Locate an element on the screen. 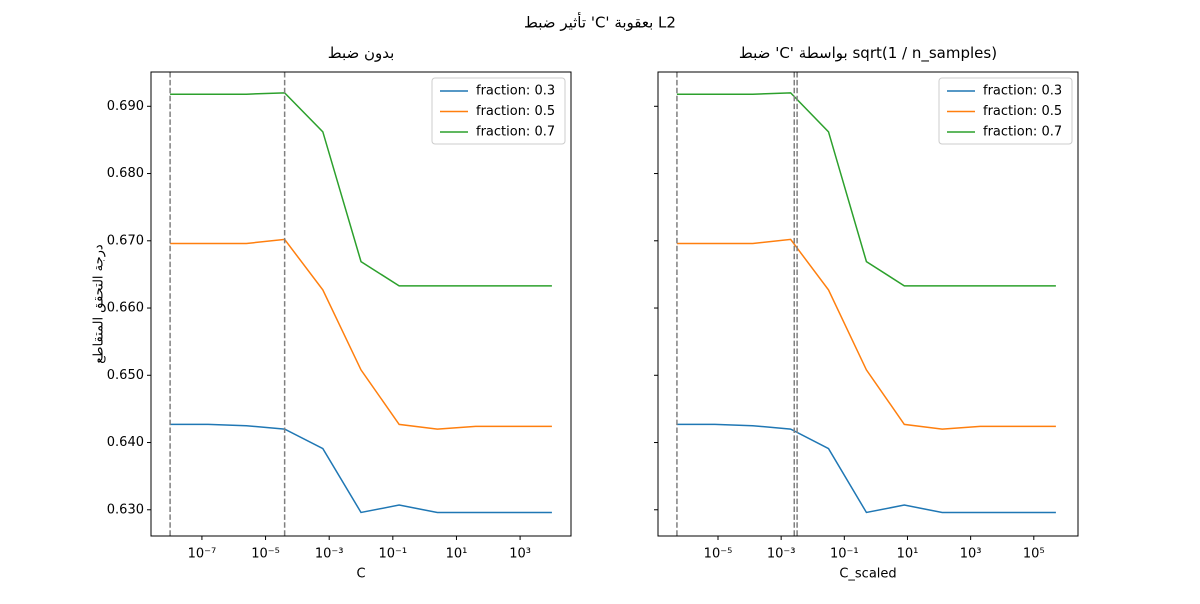 This screenshot has height=604, width=1200. y-tick-label: 0.690 is located at coordinates (125, 106).